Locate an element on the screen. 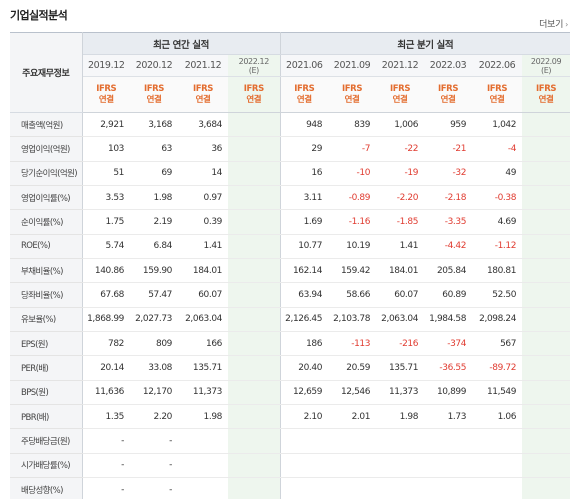  table-cell: 1.98 is located at coordinates (400, 417).